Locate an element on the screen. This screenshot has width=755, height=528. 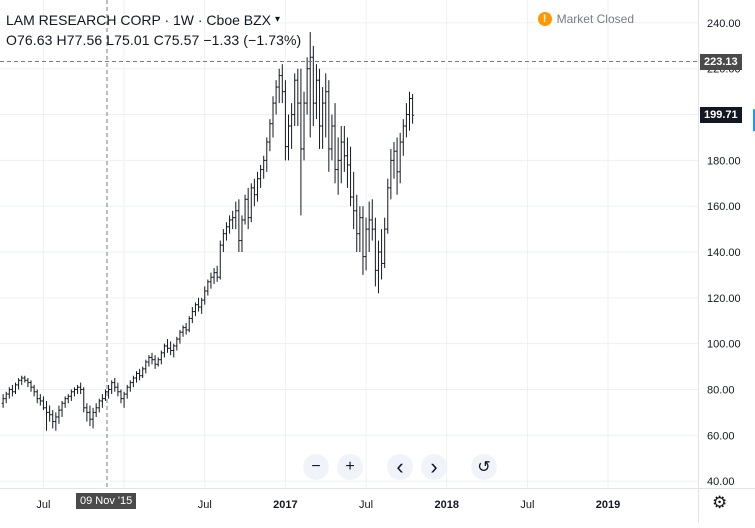
gear-icon: ⚙ is located at coordinates (720, 502).